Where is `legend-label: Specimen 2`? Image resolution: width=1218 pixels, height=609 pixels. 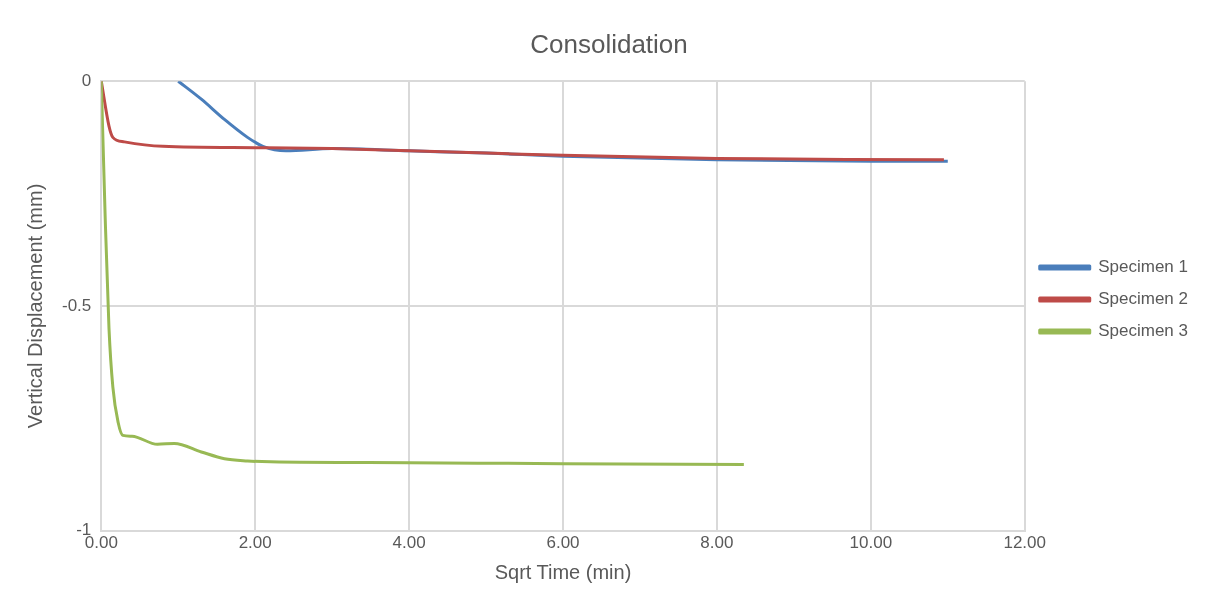
legend-label: Specimen 2 is located at coordinates (1143, 299).